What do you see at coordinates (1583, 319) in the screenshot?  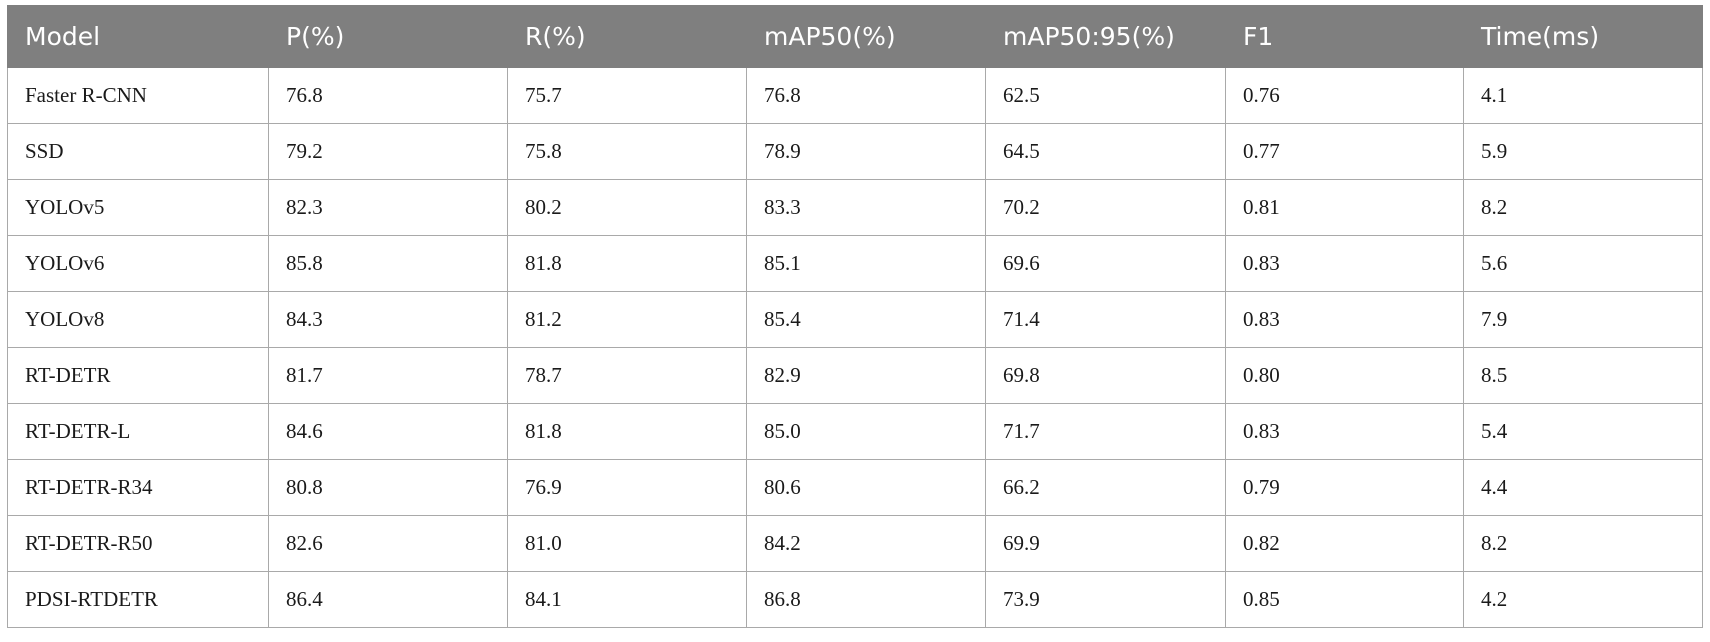 I see `cell-time: 7.9` at bounding box center [1583, 319].